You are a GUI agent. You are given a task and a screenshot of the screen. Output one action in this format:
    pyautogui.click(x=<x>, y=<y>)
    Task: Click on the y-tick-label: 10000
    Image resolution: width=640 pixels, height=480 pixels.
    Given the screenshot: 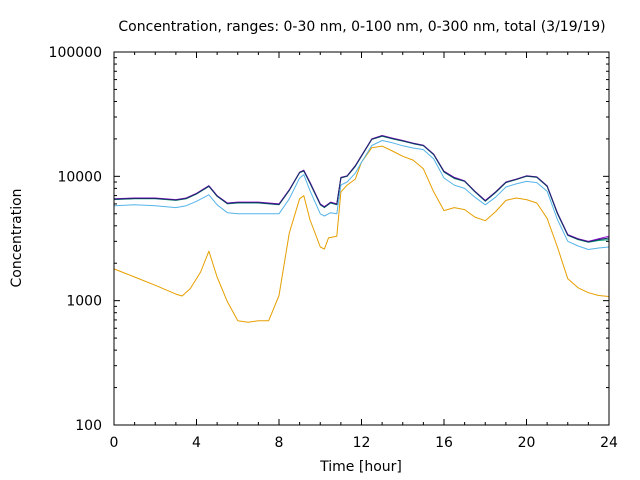 What is the action you would take?
    pyautogui.click(x=79, y=177)
    